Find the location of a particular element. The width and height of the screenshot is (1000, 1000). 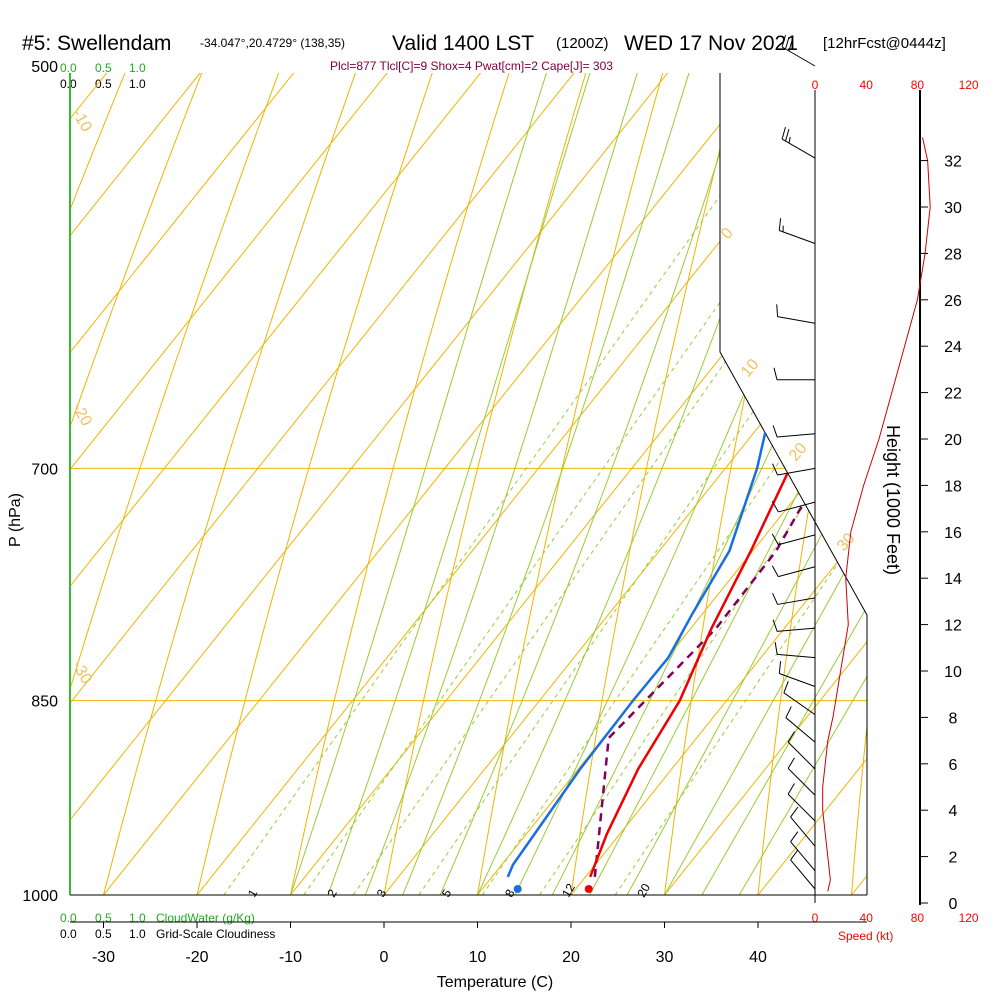

temp-tick-label: -20 is located at coordinates (196, 957).